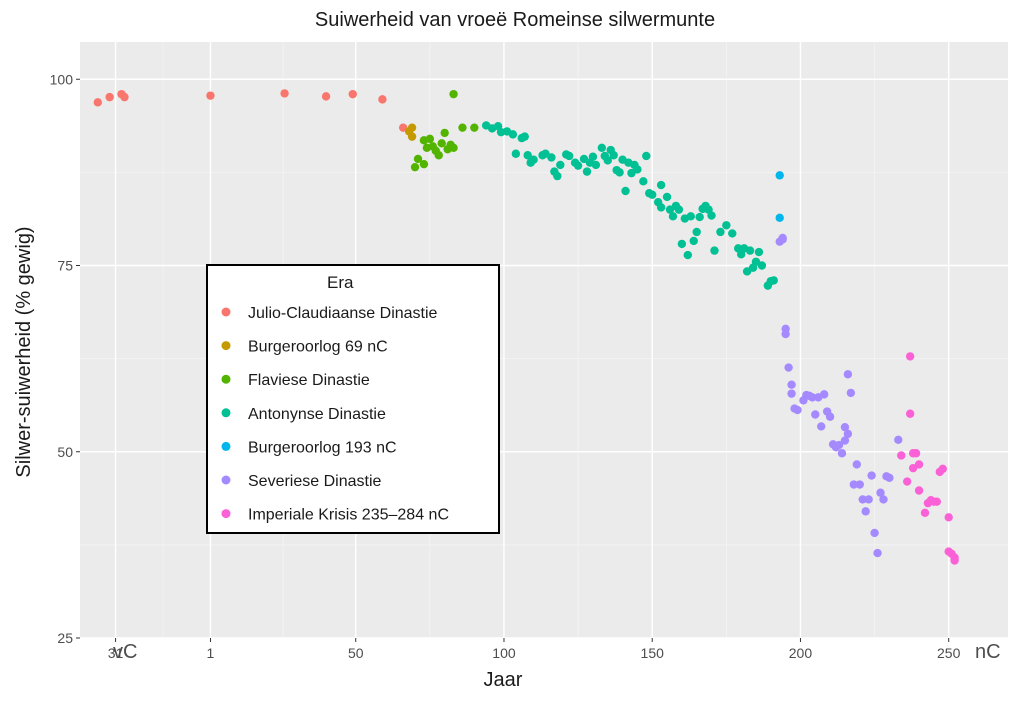 Image resolution: width=1024 pixels, height=703 pixels. I want to click on legend-label: Burgeroorlog 69 nC, so click(318, 347).